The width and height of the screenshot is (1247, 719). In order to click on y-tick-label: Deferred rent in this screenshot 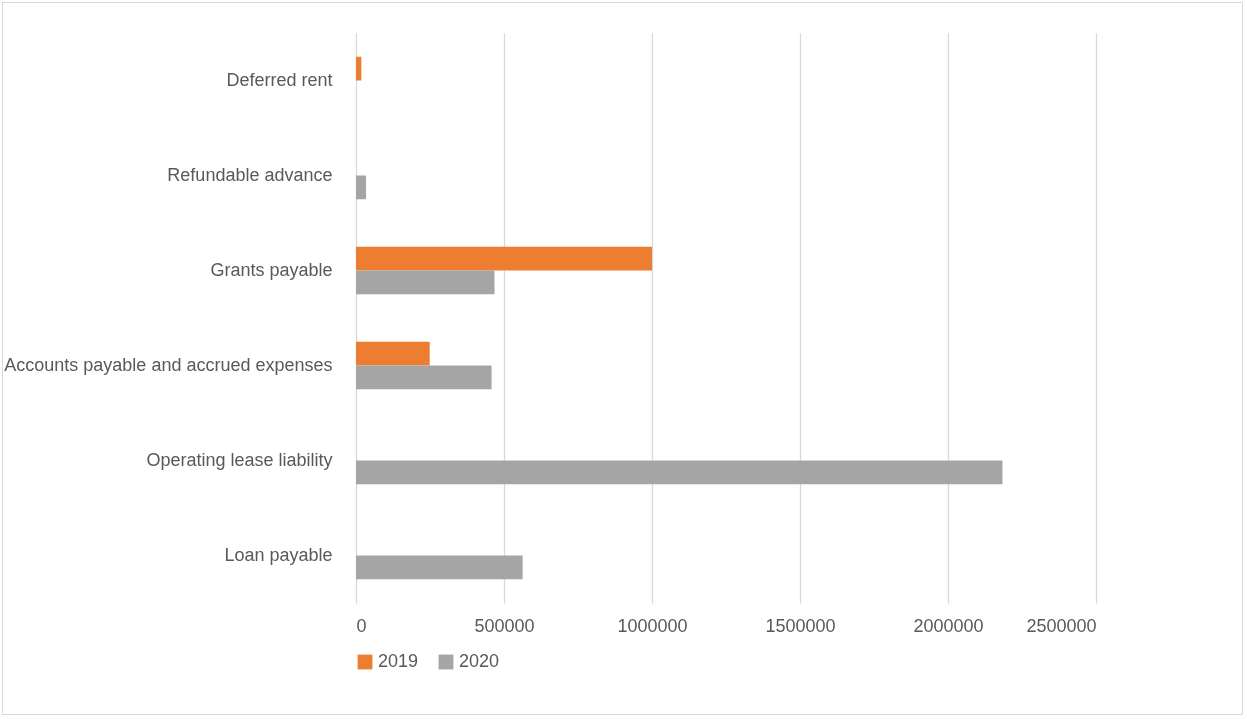, I will do `click(279, 79)`.